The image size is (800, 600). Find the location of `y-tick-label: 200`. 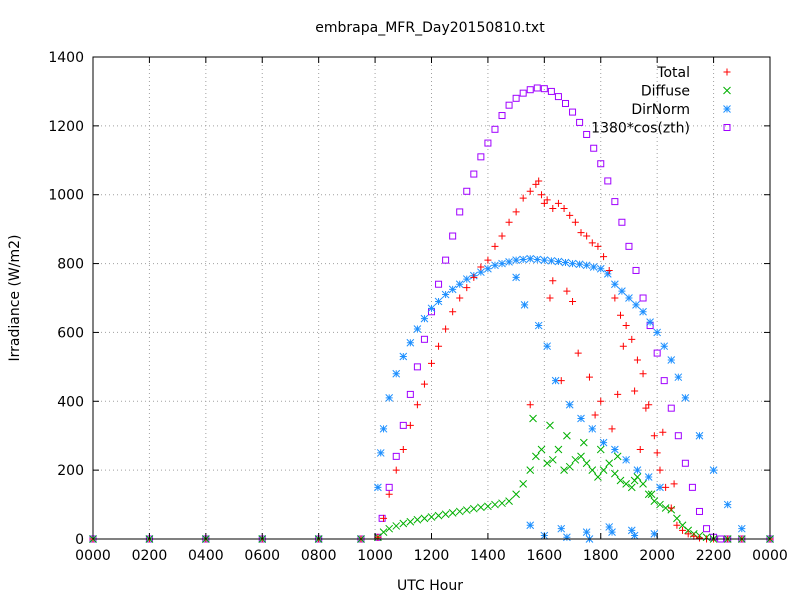

y-tick-label: 200 is located at coordinates (70, 471).